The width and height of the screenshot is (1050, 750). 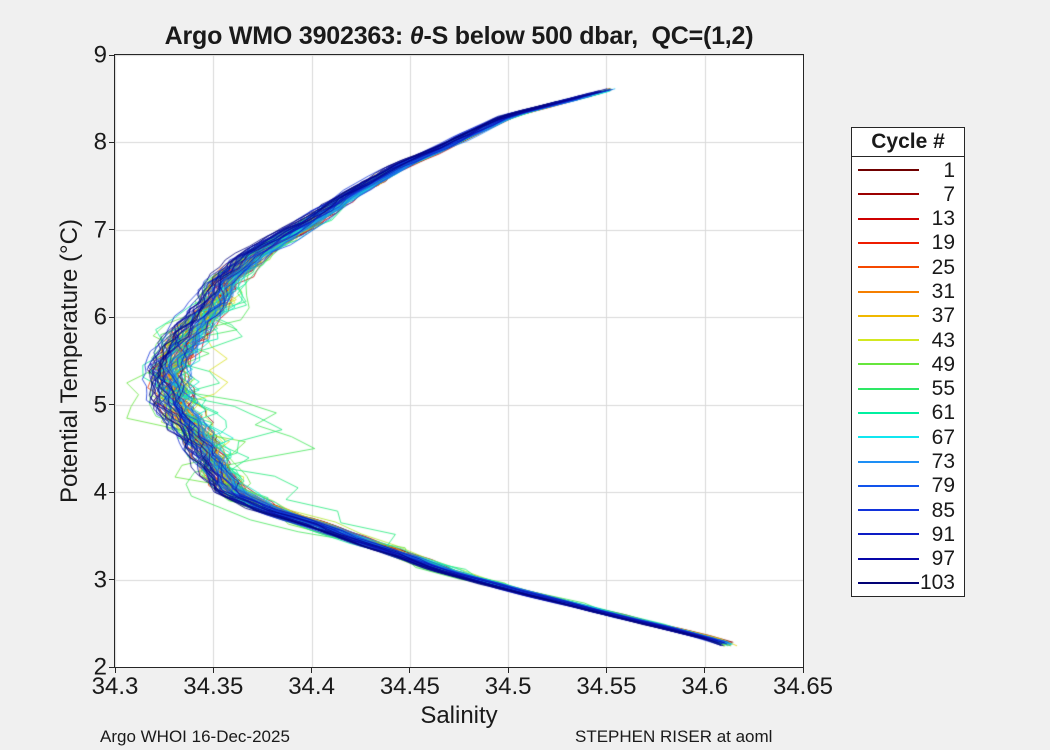 What do you see at coordinates (213, 686) in the screenshot?
I see `x-tick-label: 34.35` at bounding box center [213, 686].